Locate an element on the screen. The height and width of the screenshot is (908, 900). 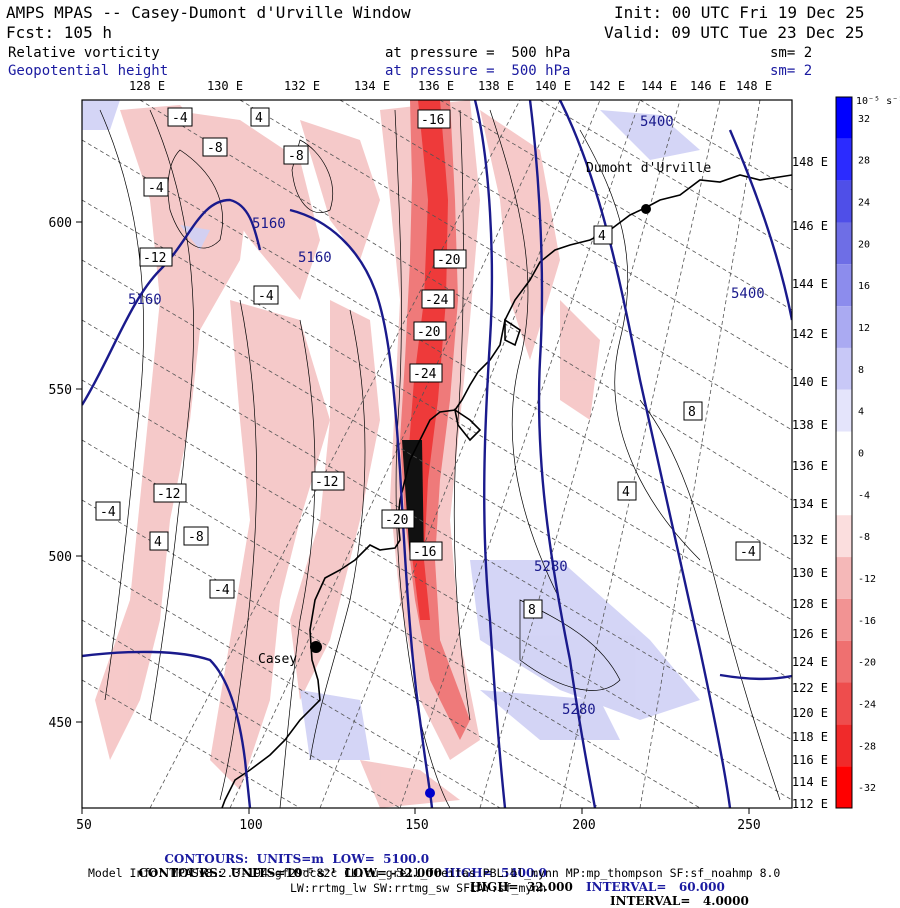
colorbar-level-label: 20 is located at coordinates (864, 244).